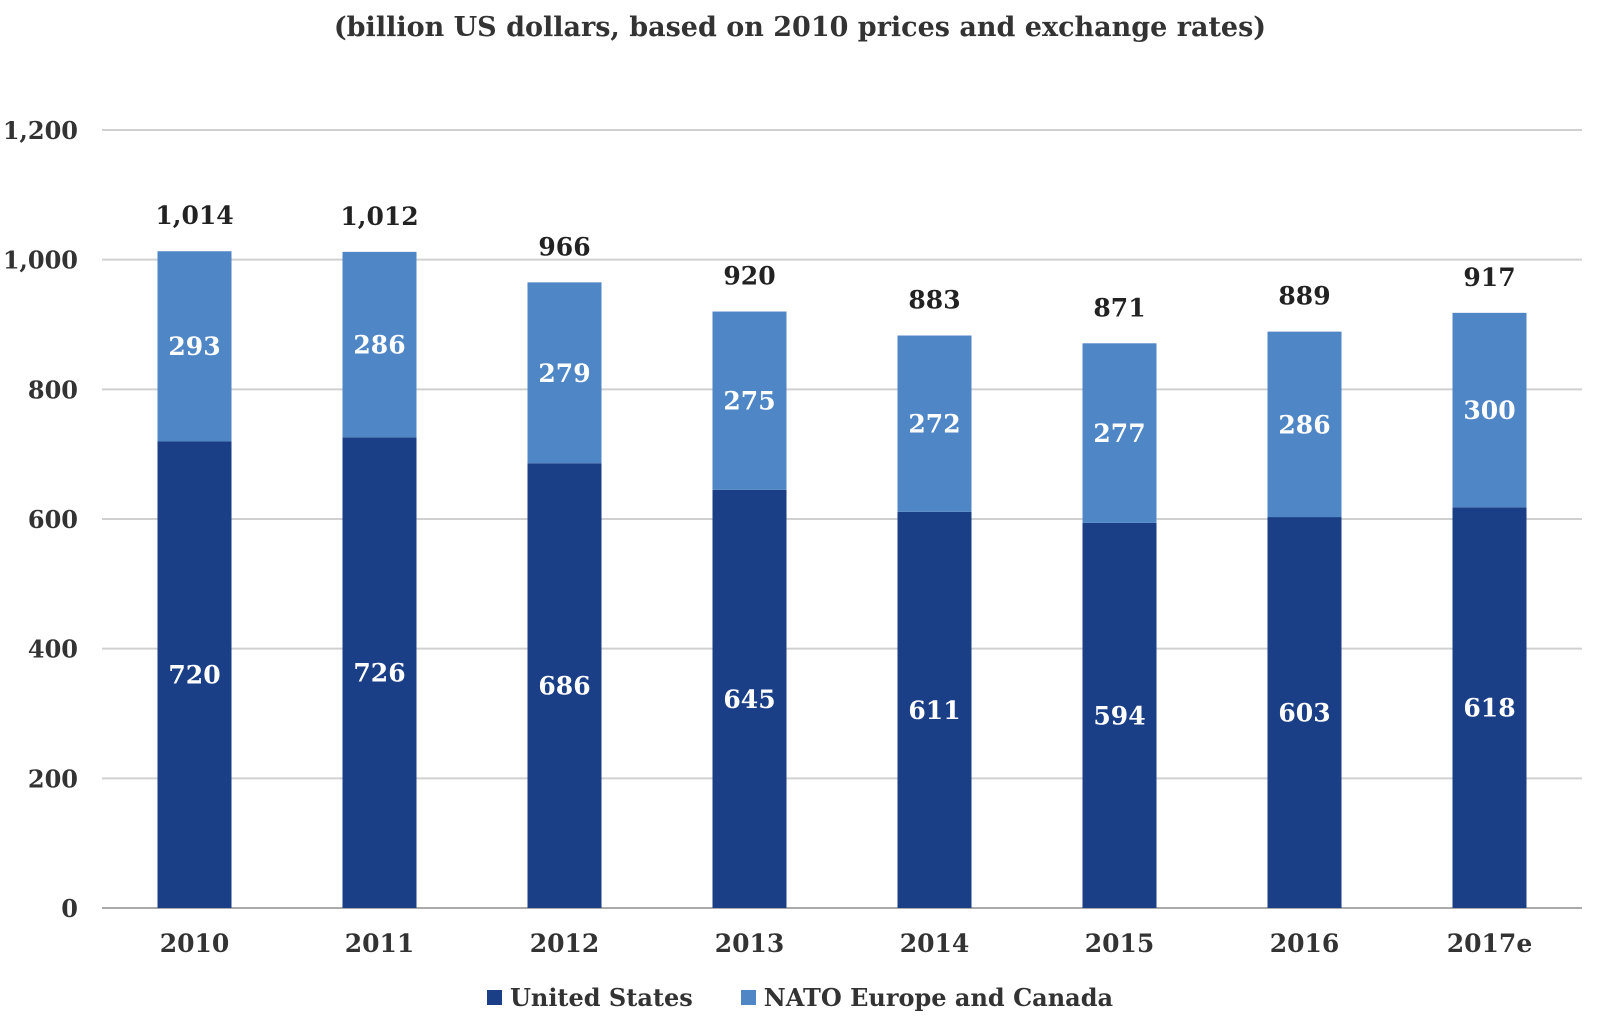  I want to click on legend: United States NATO Europe and Canada, so click(800, 997).